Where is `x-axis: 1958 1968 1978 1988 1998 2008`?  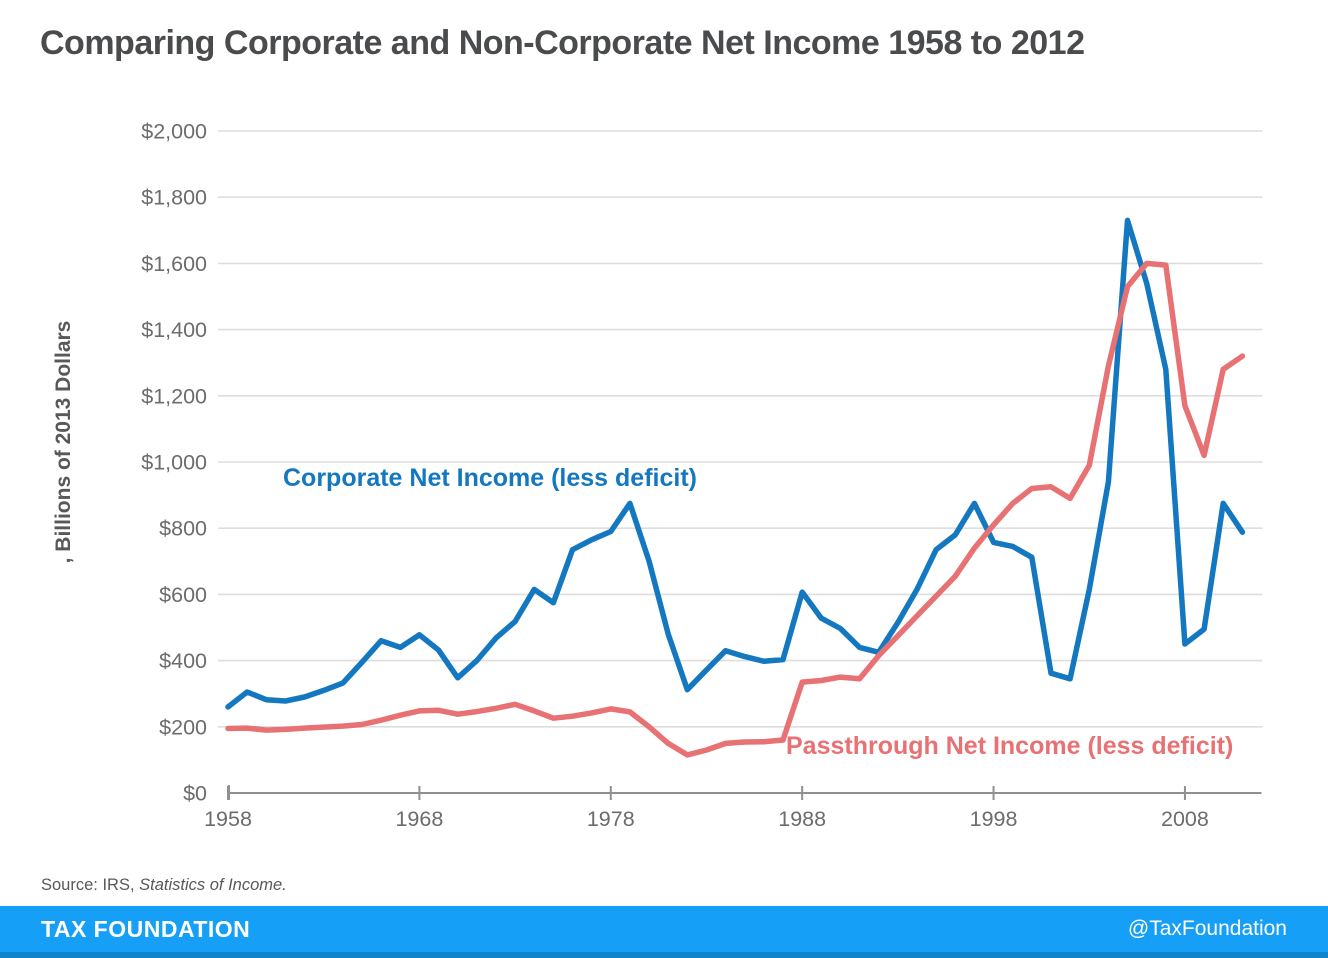 x-axis: 1958 1968 1978 1988 1998 2008 is located at coordinates (733, 808).